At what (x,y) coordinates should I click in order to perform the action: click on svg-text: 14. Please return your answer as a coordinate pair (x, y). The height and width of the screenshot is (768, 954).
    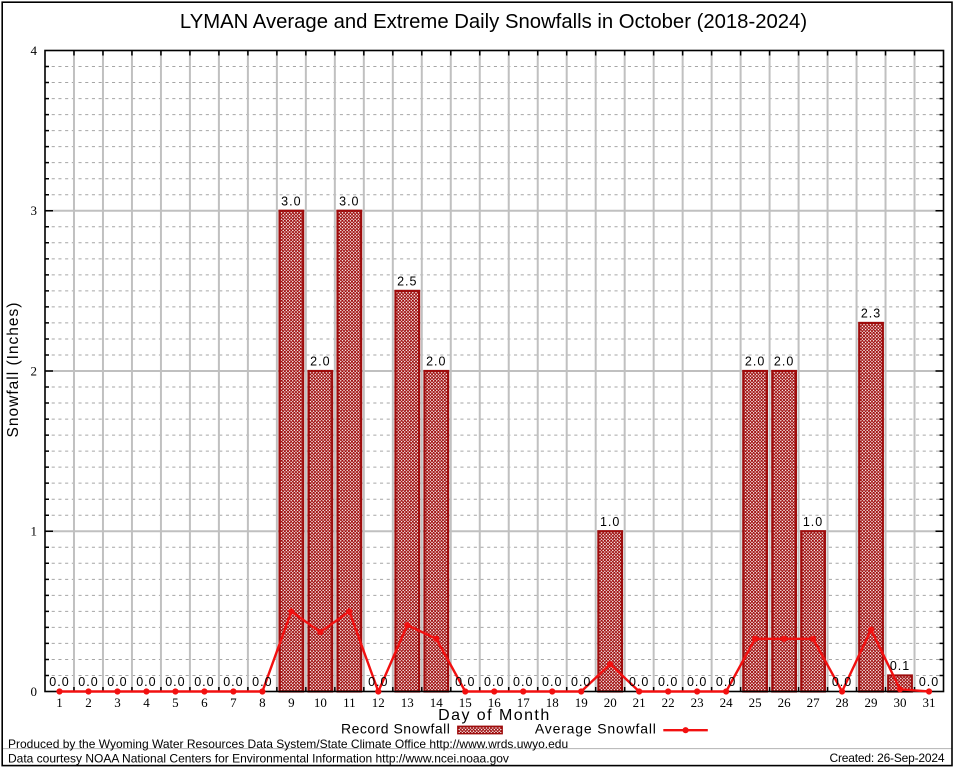
    Looking at the image, I should click on (437, 702).